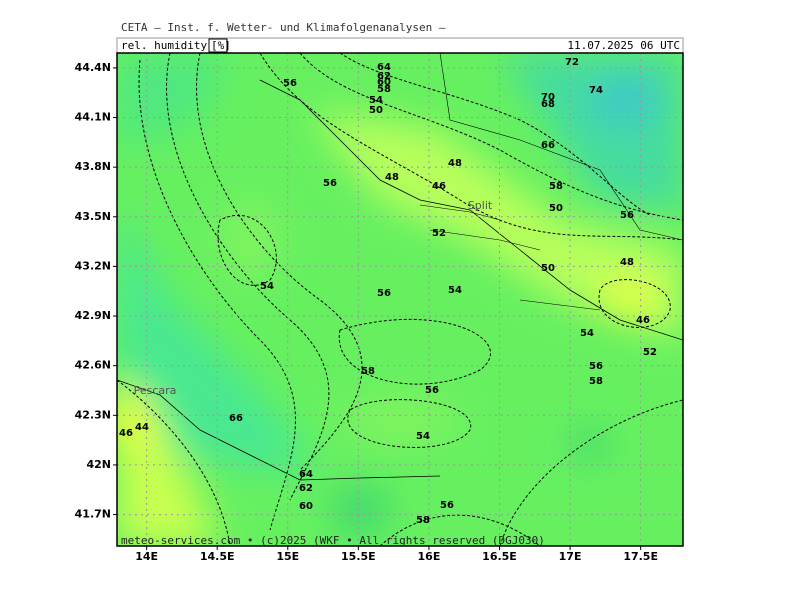 This screenshot has width=800, height=604. I want to click on y-tick-label: 41.7N, so click(93, 514).